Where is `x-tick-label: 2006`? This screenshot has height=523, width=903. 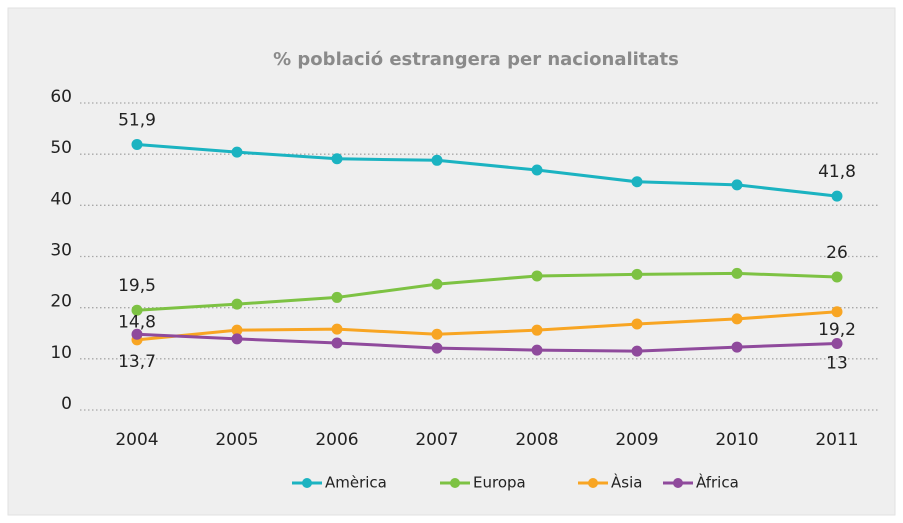 x-tick-label: 2006 is located at coordinates (336, 440).